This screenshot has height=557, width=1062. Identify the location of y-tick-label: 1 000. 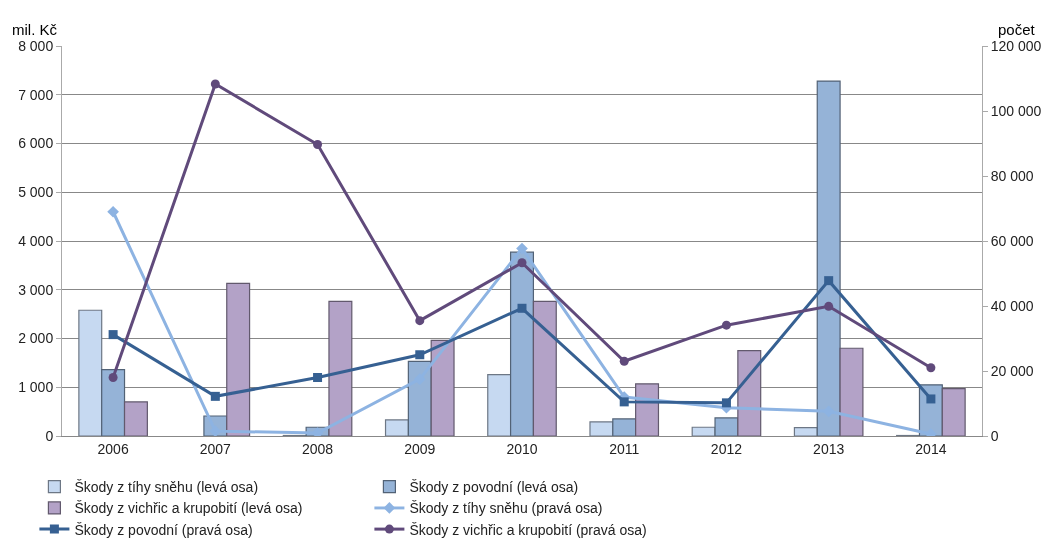
(36, 387).